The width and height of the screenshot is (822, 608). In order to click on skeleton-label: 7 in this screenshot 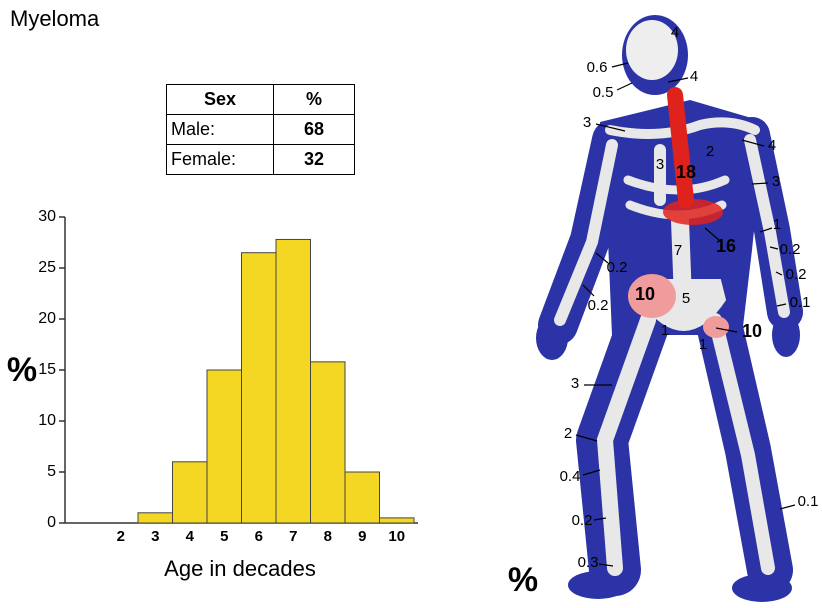, I will do `click(678, 250)`.